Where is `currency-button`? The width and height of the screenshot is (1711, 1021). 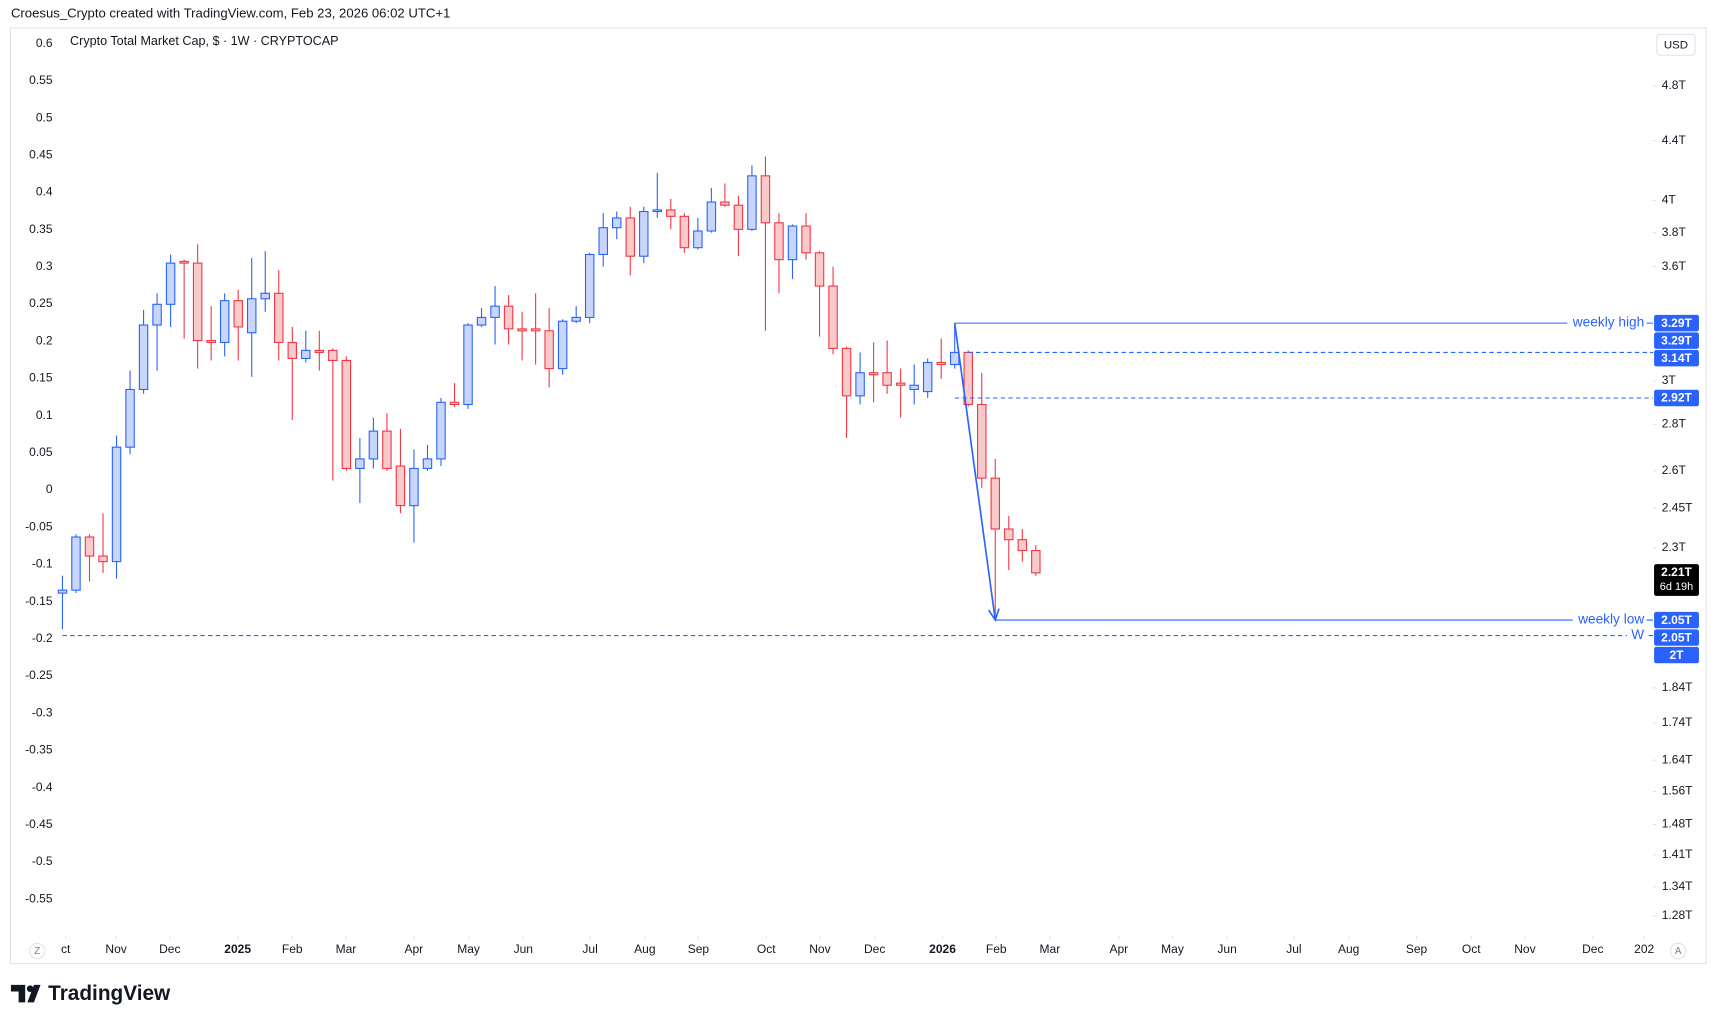
currency-button is located at coordinates (1676, 44).